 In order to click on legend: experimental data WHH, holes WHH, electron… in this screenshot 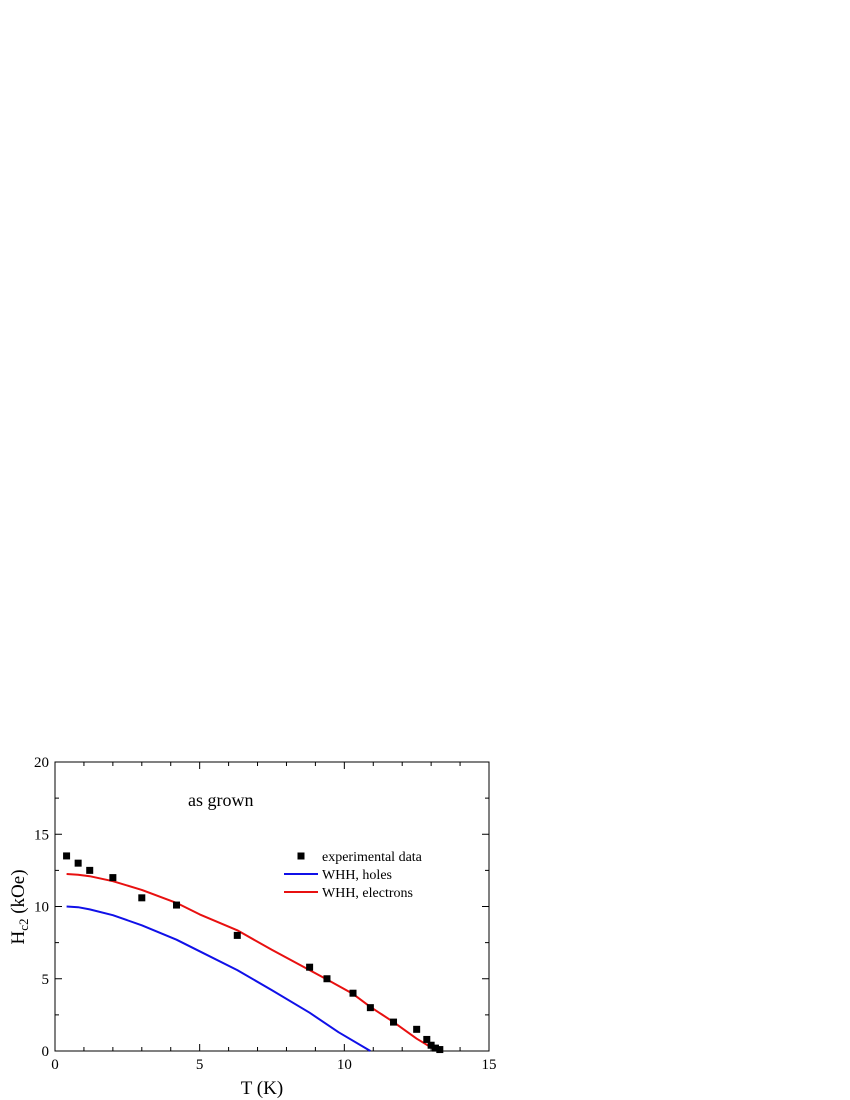, I will do `click(353, 875)`.